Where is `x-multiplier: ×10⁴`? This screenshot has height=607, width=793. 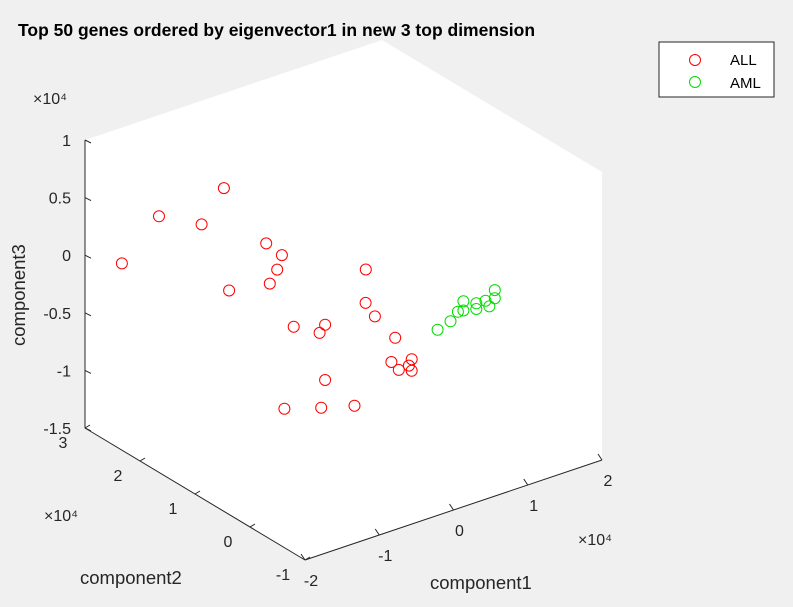
x-multiplier: ×10⁴ is located at coordinates (595, 540).